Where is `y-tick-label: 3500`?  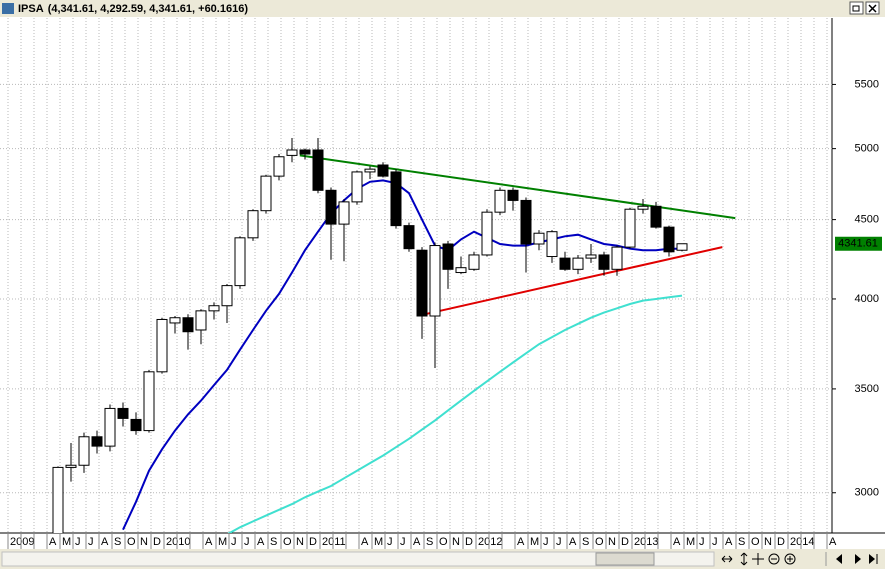 y-tick-label: 3500 is located at coordinates (867, 389).